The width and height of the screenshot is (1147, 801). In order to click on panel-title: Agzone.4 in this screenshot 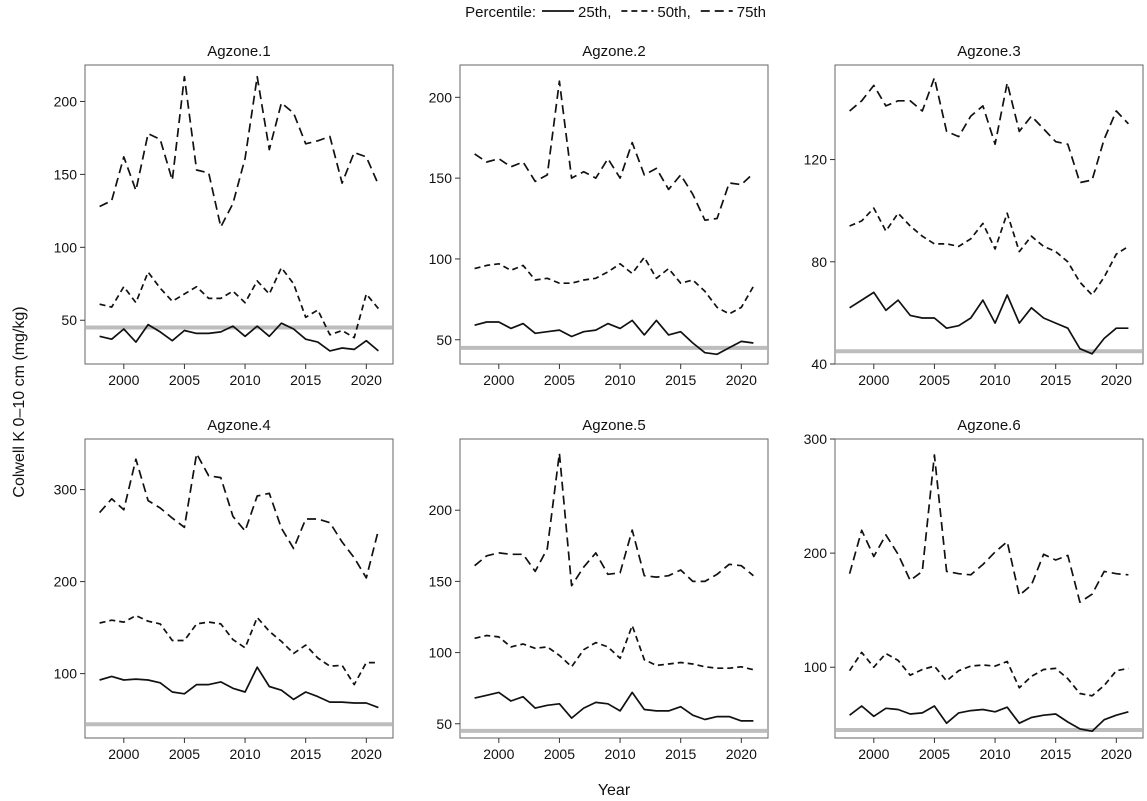, I will do `click(238, 425)`.